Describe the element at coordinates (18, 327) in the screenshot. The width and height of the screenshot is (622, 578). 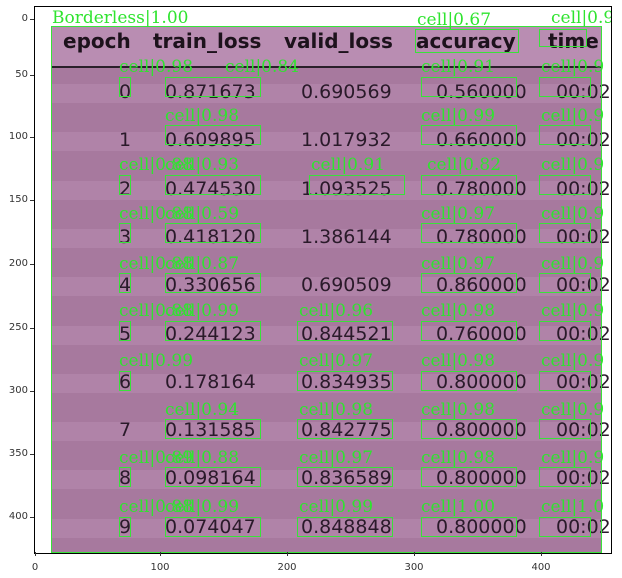
I see `y-tick-label: 250` at that location.